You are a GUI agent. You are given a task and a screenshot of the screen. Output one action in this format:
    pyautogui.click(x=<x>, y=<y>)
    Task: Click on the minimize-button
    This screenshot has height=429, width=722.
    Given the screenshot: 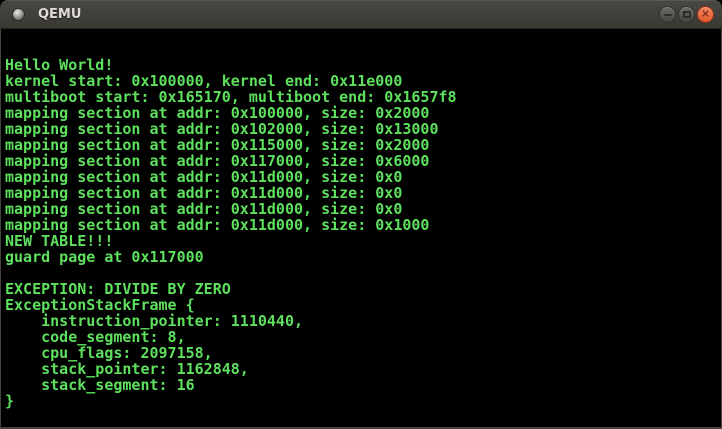 What is the action you would take?
    pyautogui.click(x=667, y=14)
    